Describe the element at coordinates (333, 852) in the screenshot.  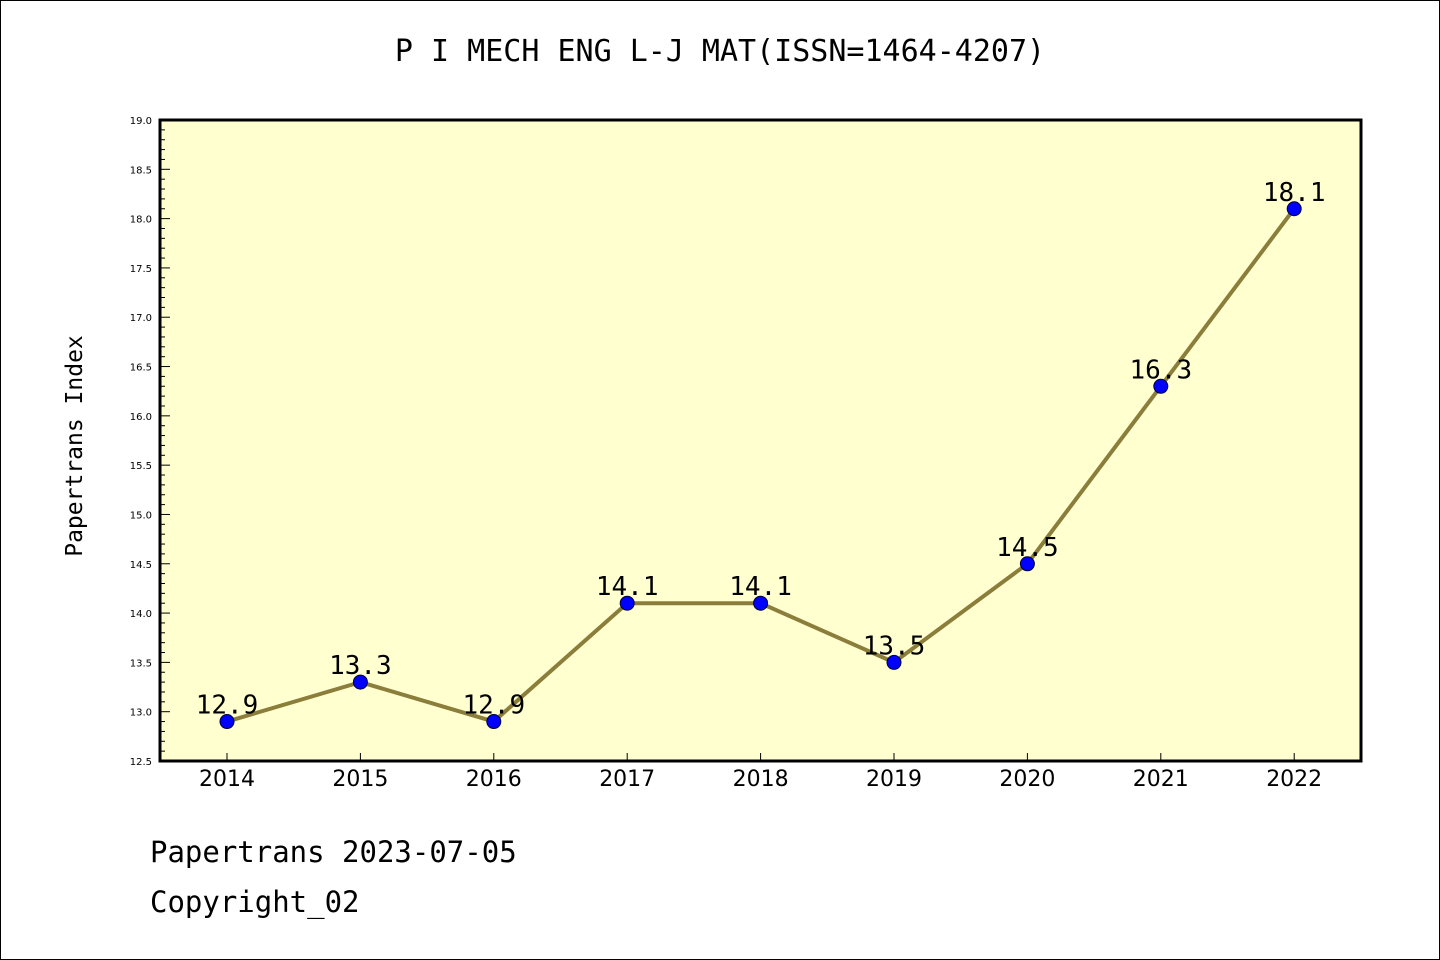
I see `footer-date: Papertrans 2023-07-05` at that location.